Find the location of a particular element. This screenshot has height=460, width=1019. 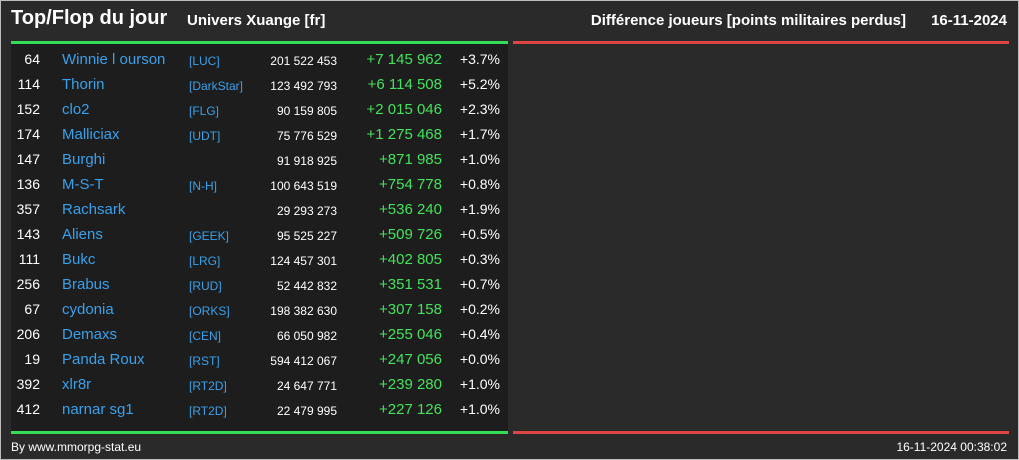

player-points: 123 492 793 is located at coordinates (303, 86).